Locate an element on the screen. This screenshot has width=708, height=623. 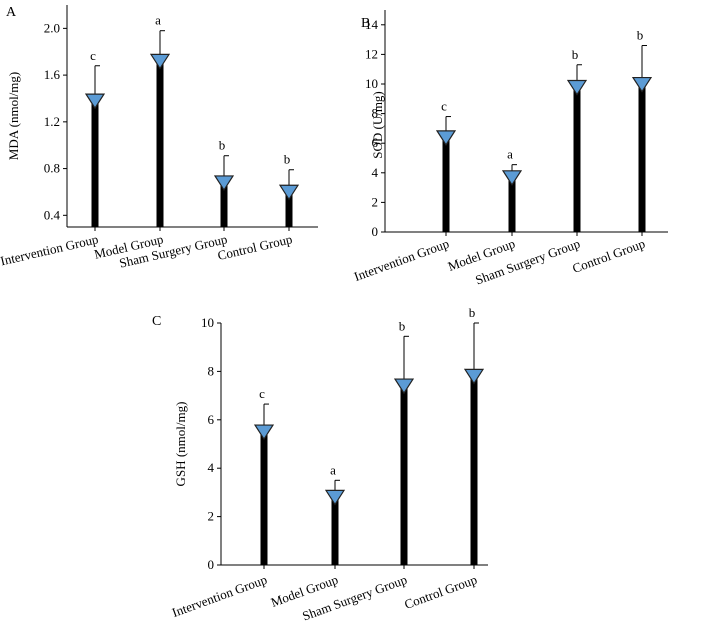
panel-label: C is located at coordinates (156, 321).